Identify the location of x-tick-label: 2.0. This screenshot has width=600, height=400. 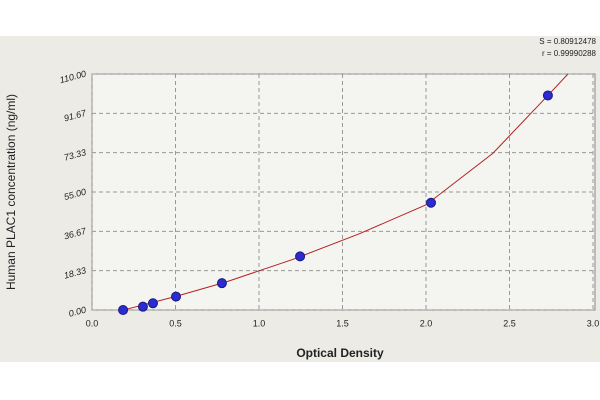
(426, 323).